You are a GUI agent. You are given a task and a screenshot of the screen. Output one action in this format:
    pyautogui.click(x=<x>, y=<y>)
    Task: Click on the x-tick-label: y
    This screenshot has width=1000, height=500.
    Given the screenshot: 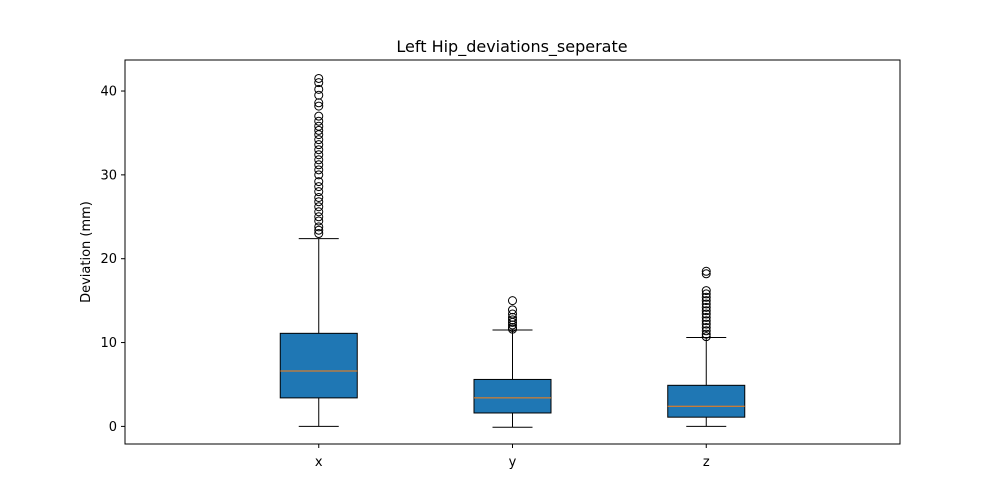 What is the action you would take?
    pyautogui.click(x=513, y=462)
    